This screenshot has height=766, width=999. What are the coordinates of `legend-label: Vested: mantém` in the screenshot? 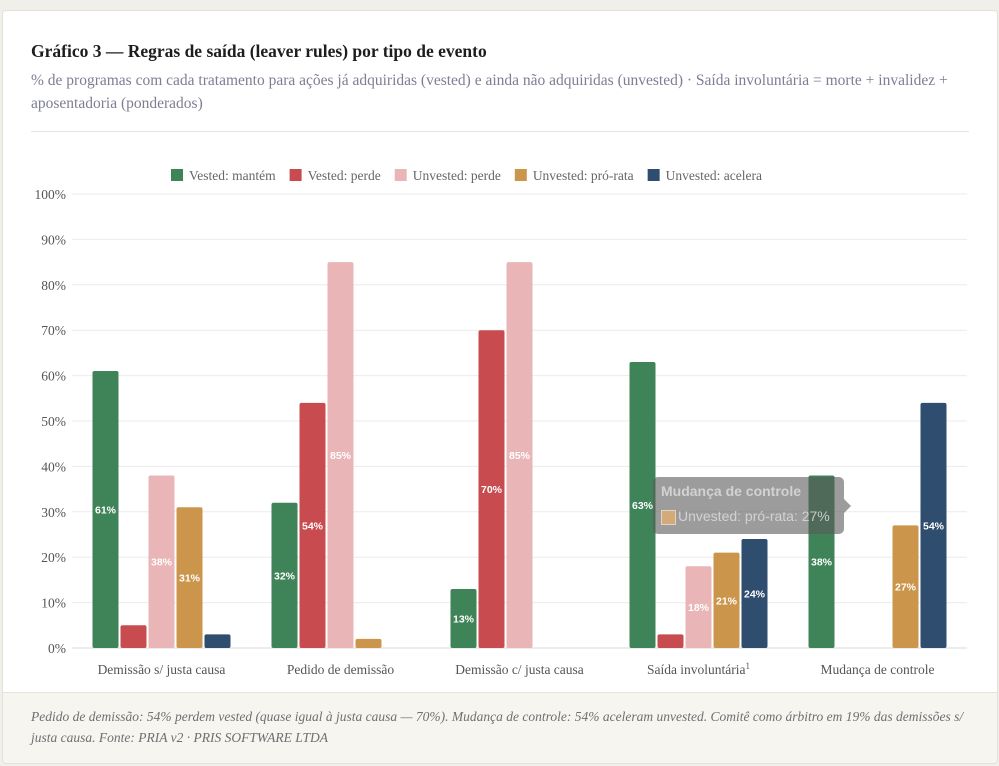 It's located at (232, 175).